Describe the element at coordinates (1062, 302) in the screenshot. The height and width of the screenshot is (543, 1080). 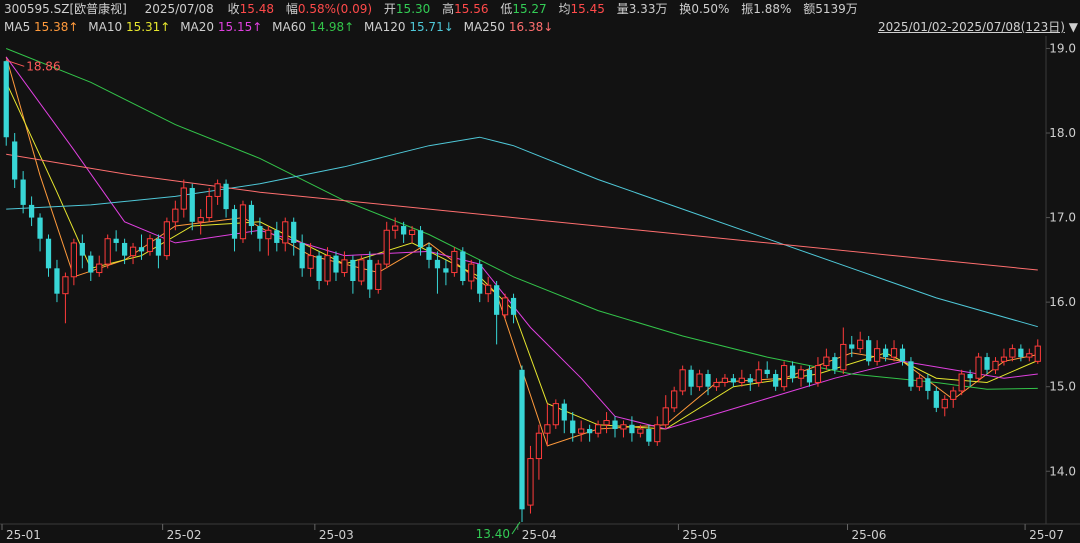
I see `y-tick-label: 16.0` at that location.